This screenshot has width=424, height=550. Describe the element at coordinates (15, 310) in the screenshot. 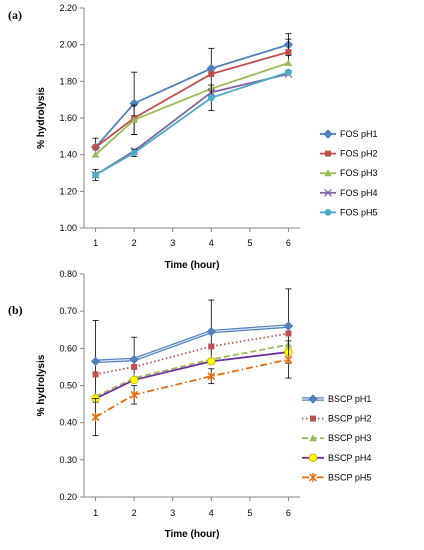

I see `panel-label: (b)` at that location.